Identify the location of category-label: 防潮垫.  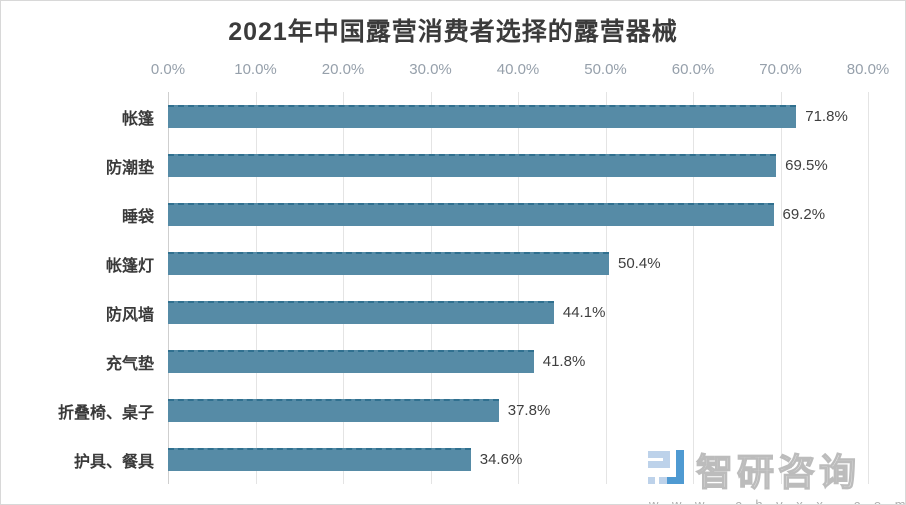
(129, 168).